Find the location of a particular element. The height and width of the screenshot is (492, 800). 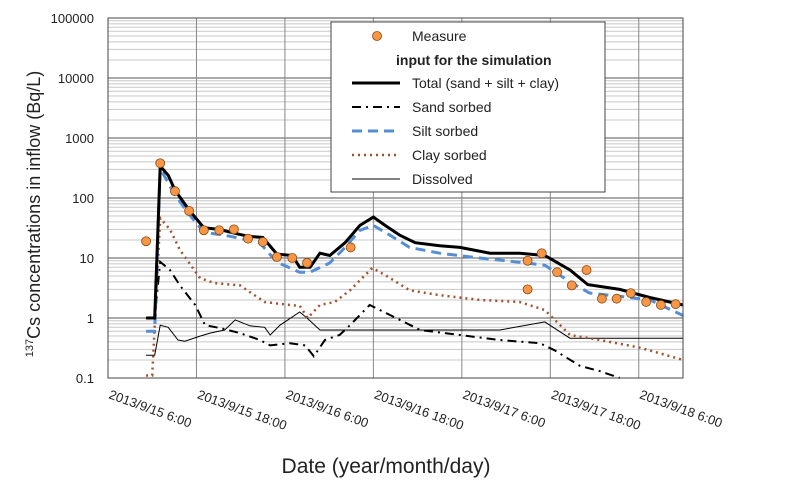

legend-label: Dissolved is located at coordinates (442, 179).